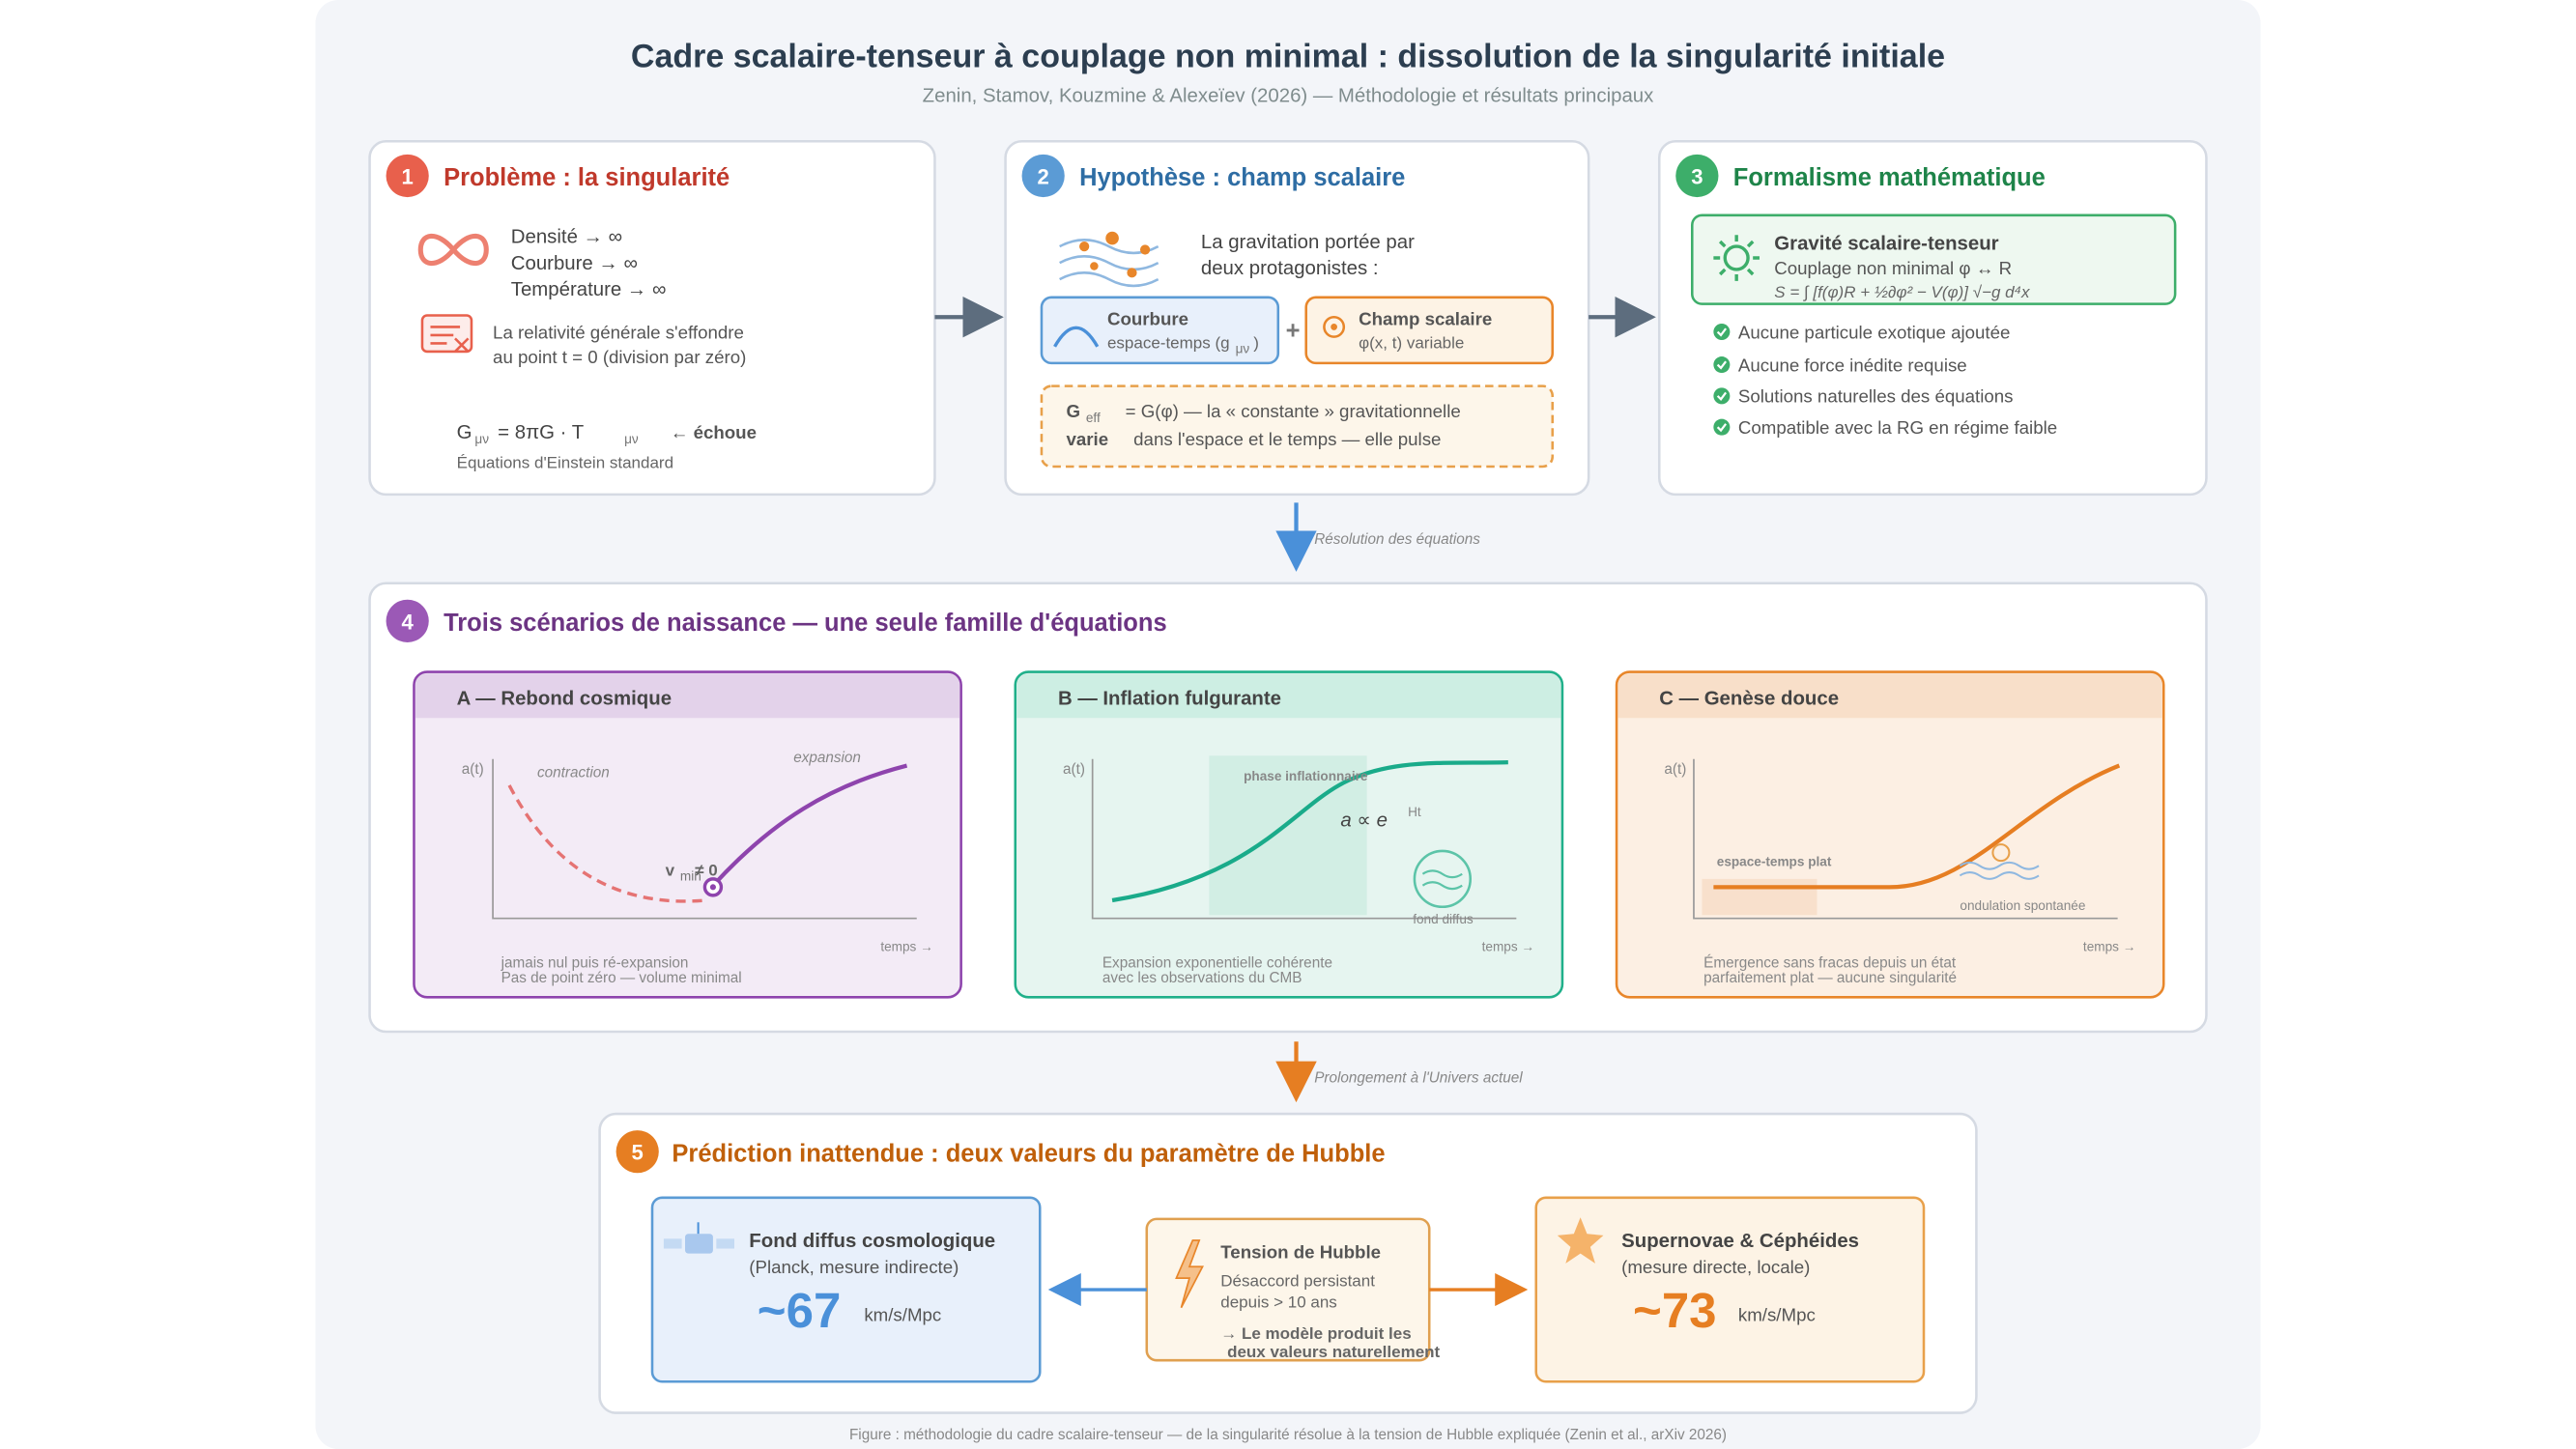  What do you see at coordinates (1093, 418) in the screenshot?
I see `text: eff` at bounding box center [1093, 418].